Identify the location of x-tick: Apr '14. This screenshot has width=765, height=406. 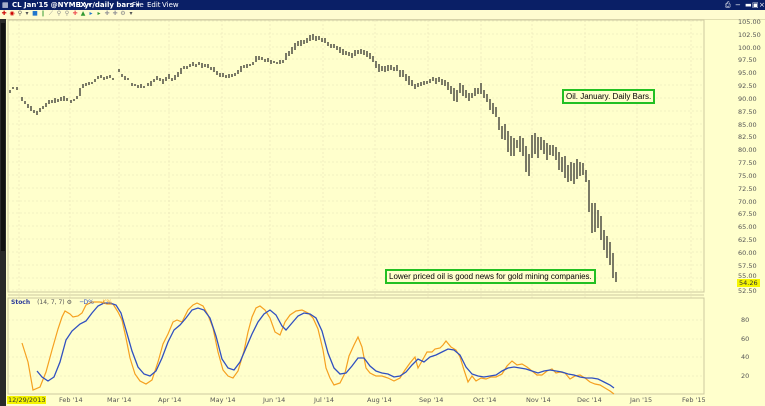
(170, 400).